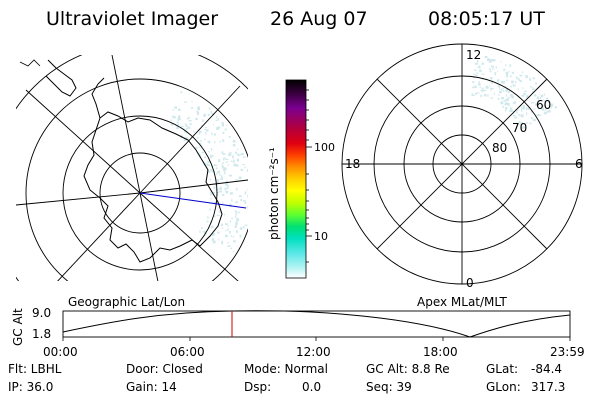 This screenshot has height=400, width=600. I want to click on altitude-xtick: 23:59, so click(567, 352).